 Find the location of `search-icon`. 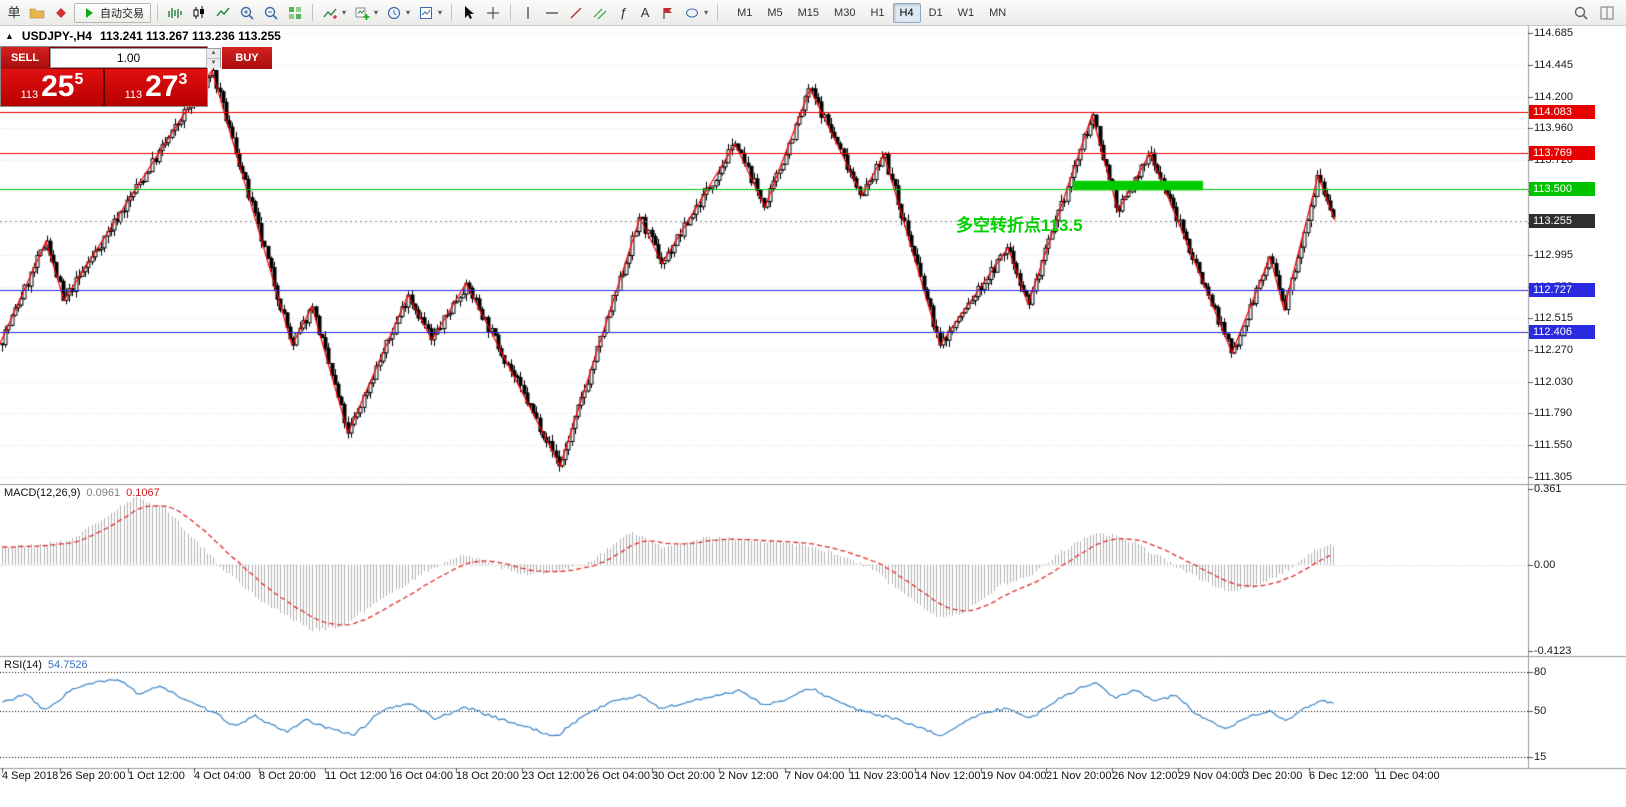

search-icon is located at coordinates (1581, 13).